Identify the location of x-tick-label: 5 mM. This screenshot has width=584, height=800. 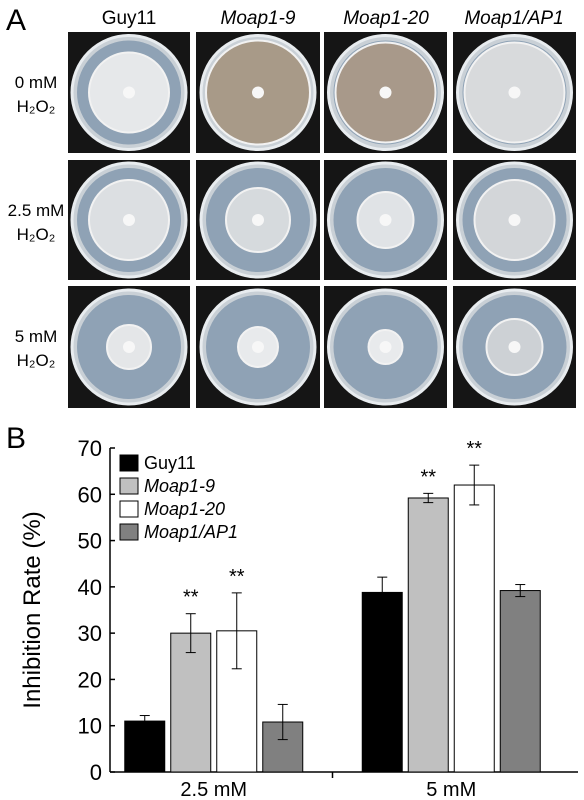
(451, 789).